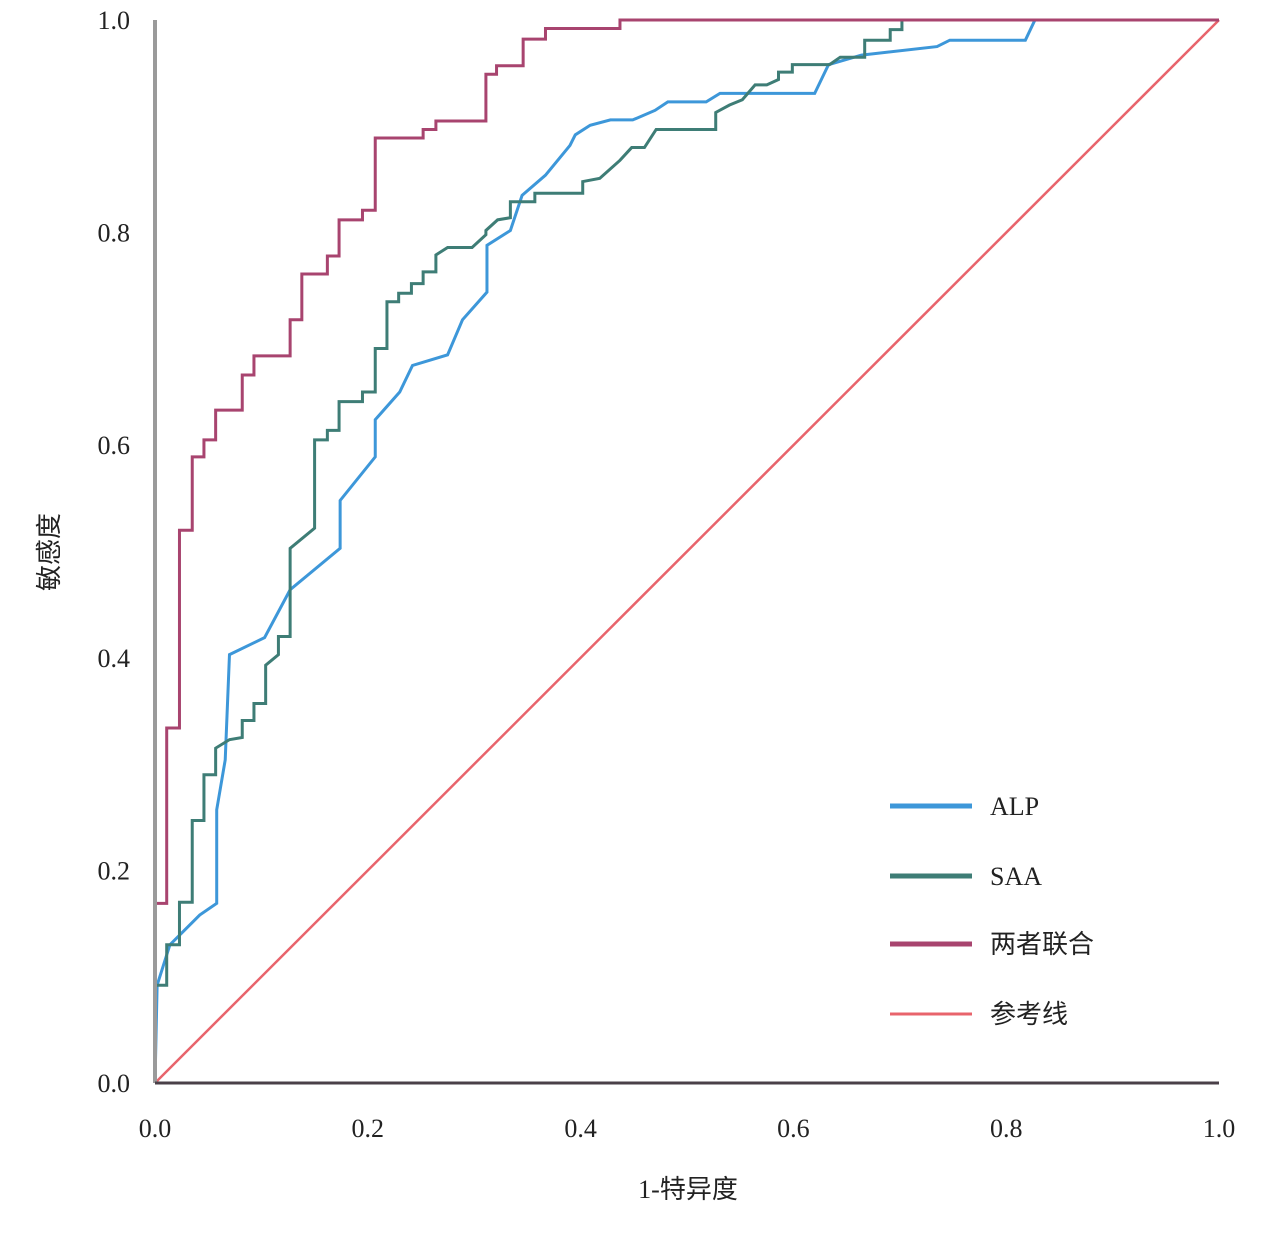 The image size is (1261, 1245). What do you see at coordinates (979, 1014) in the screenshot?
I see `legend-item-reference: 参考线` at bounding box center [979, 1014].